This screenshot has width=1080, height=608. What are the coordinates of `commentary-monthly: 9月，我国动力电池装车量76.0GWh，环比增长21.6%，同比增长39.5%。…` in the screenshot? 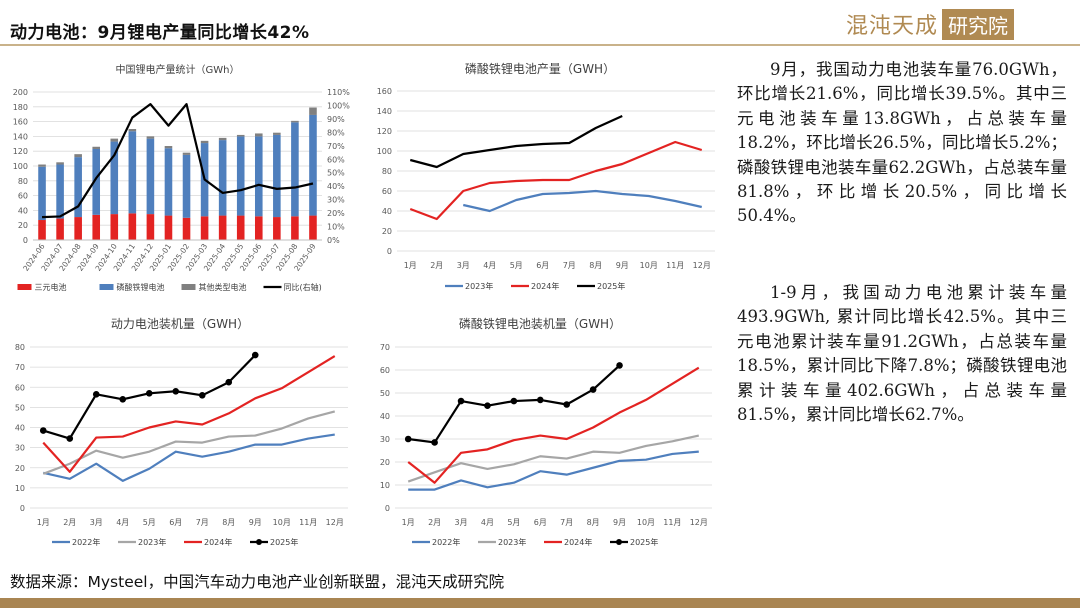 It's located at (902, 143).